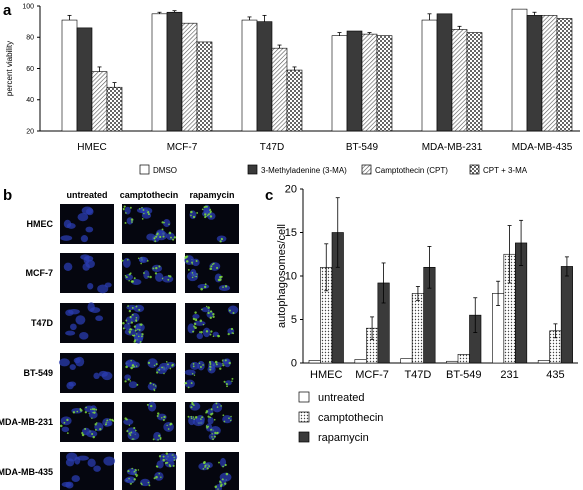 The image size is (583, 490). What do you see at coordinates (474, 169) in the screenshot?
I see `a-legend-swatch-cpt-3-ma` at bounding box center [474, 169].